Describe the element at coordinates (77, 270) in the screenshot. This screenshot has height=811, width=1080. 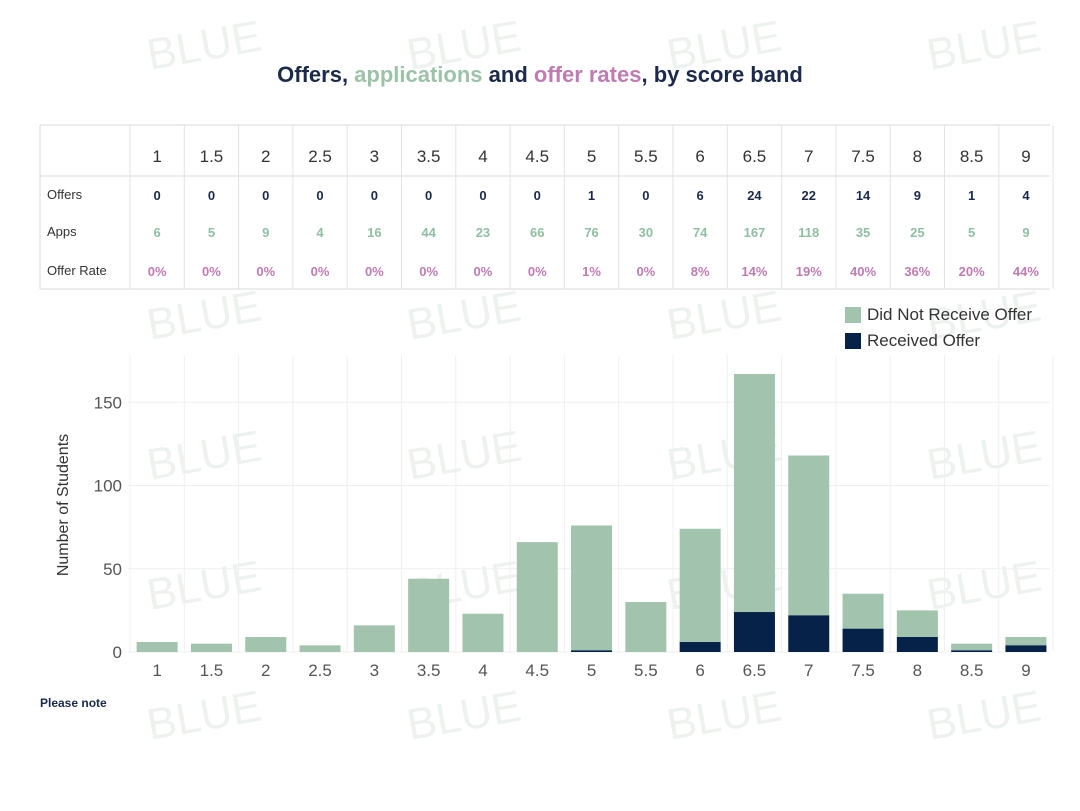
I see `table-row-label: Offer Rate` at that location.